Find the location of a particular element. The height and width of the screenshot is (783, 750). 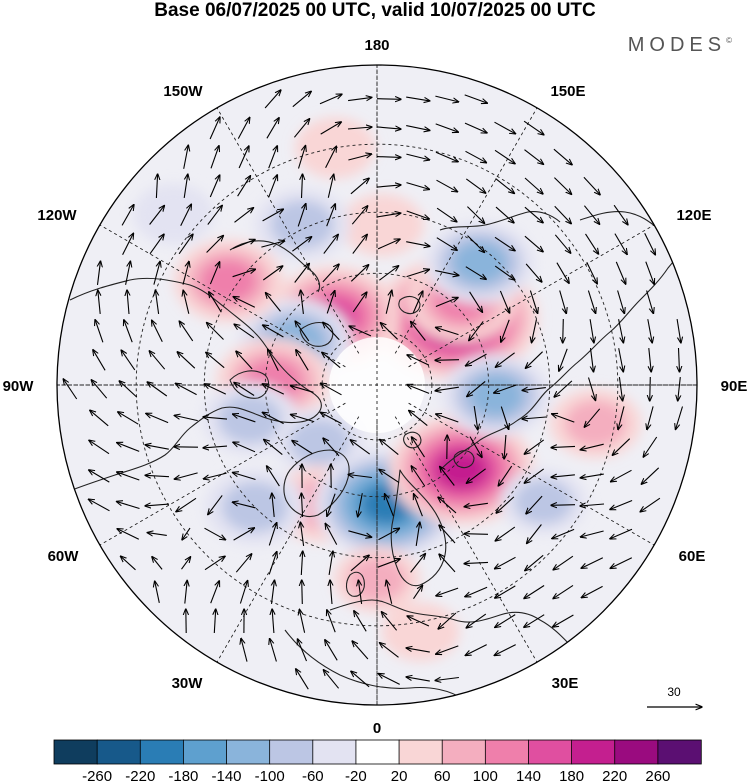

meridian--30 is located at coordinates (288, 539).